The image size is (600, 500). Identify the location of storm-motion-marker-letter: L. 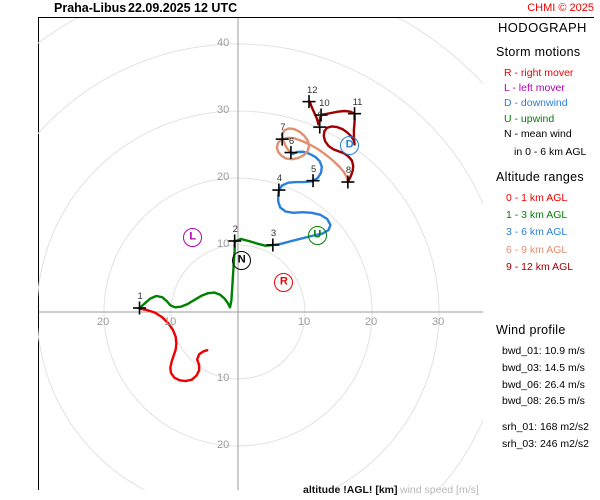
(193, 236).